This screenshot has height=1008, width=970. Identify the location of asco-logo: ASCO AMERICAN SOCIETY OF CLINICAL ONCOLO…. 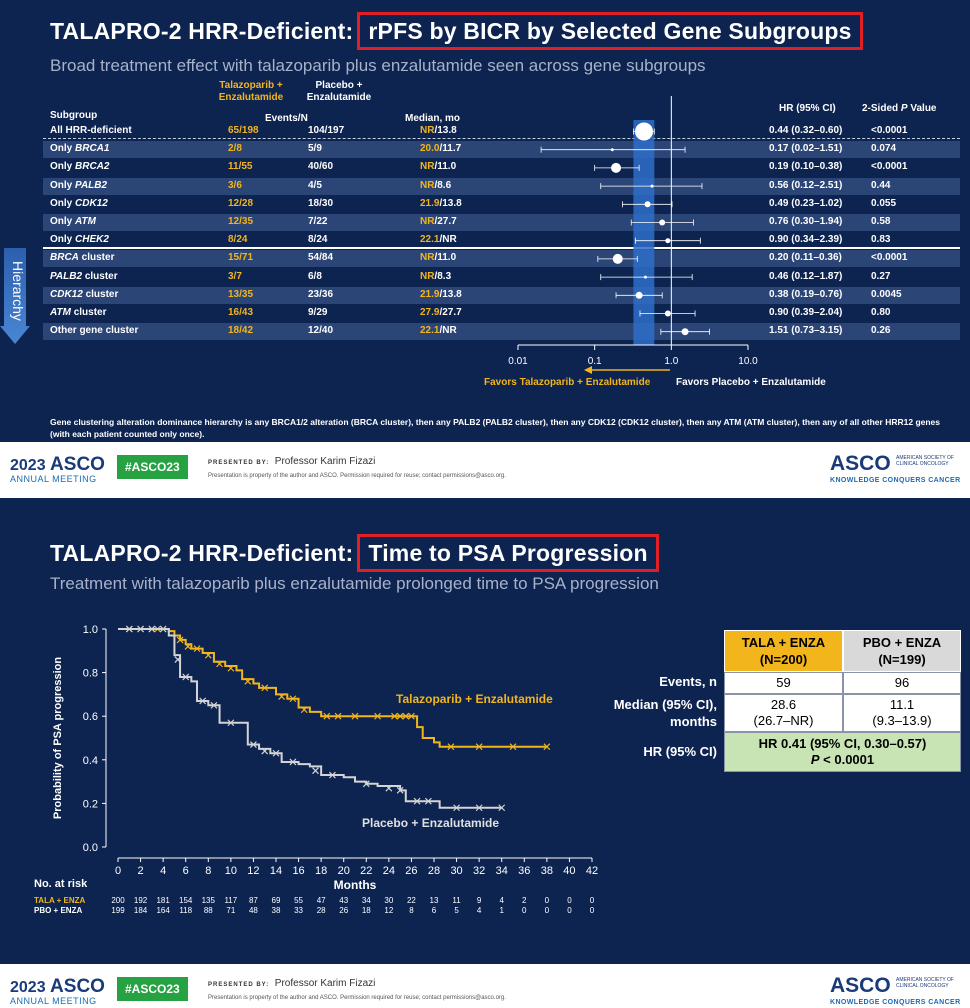
(895, 469).